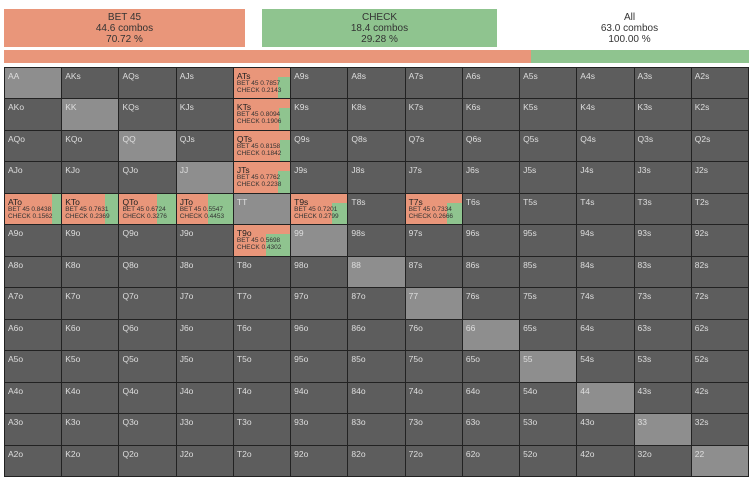  What do you see at coordinates (376, 177) in the screenshot?
I see `hand-cell-J8s: J8s` at bounding box center [376, 177].